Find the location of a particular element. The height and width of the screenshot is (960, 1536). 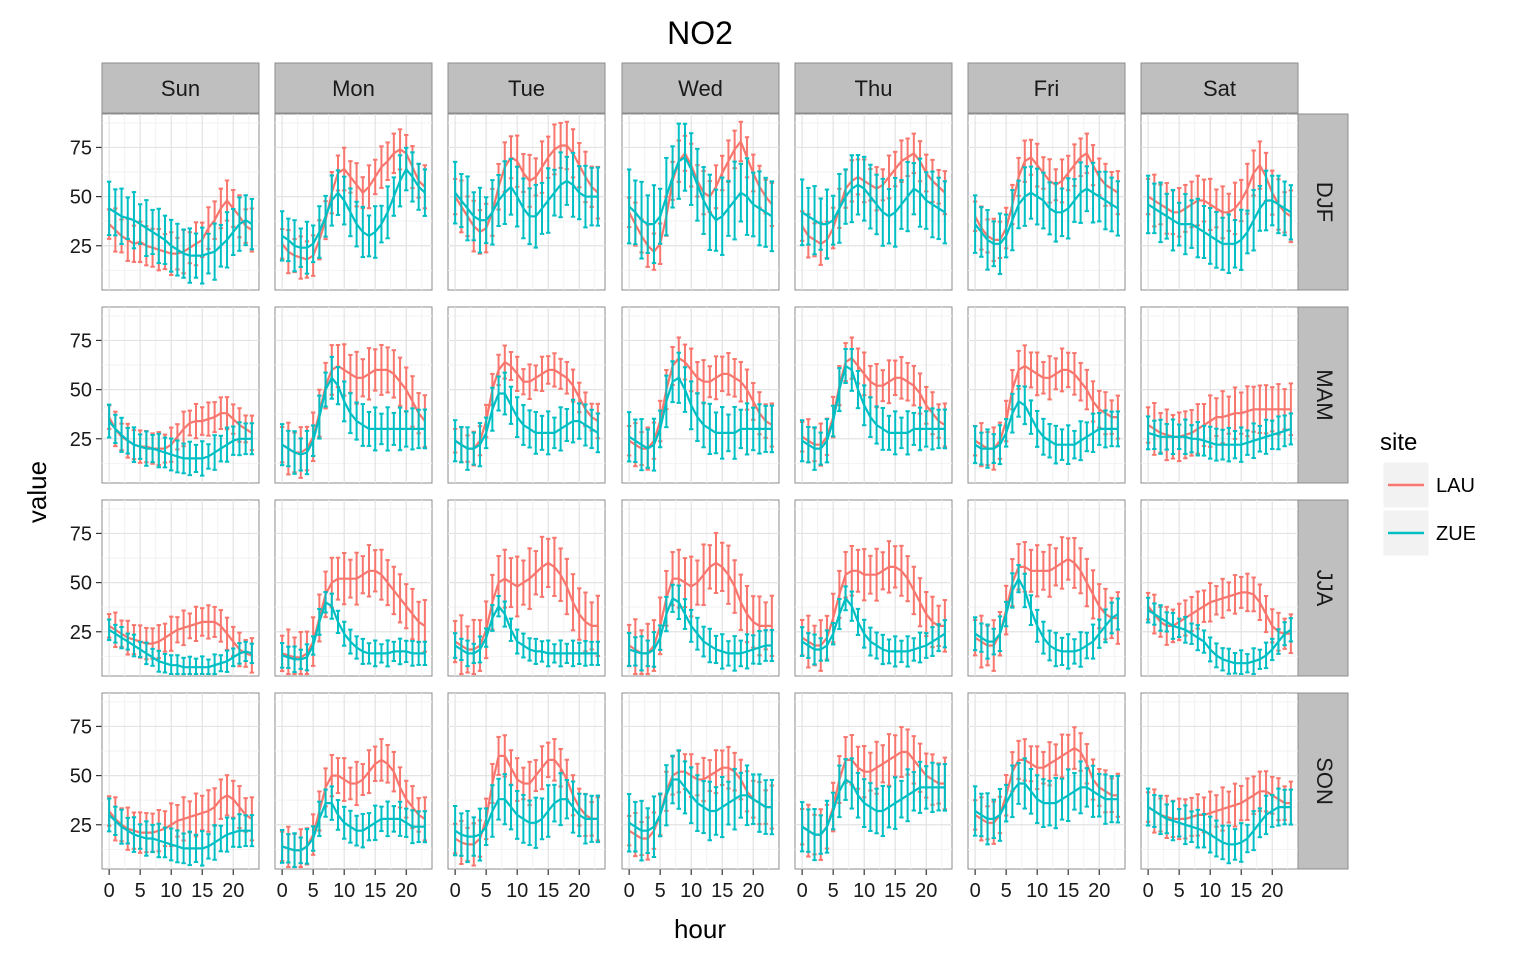

panel-mam-mon is located at coordinates (353, 395).